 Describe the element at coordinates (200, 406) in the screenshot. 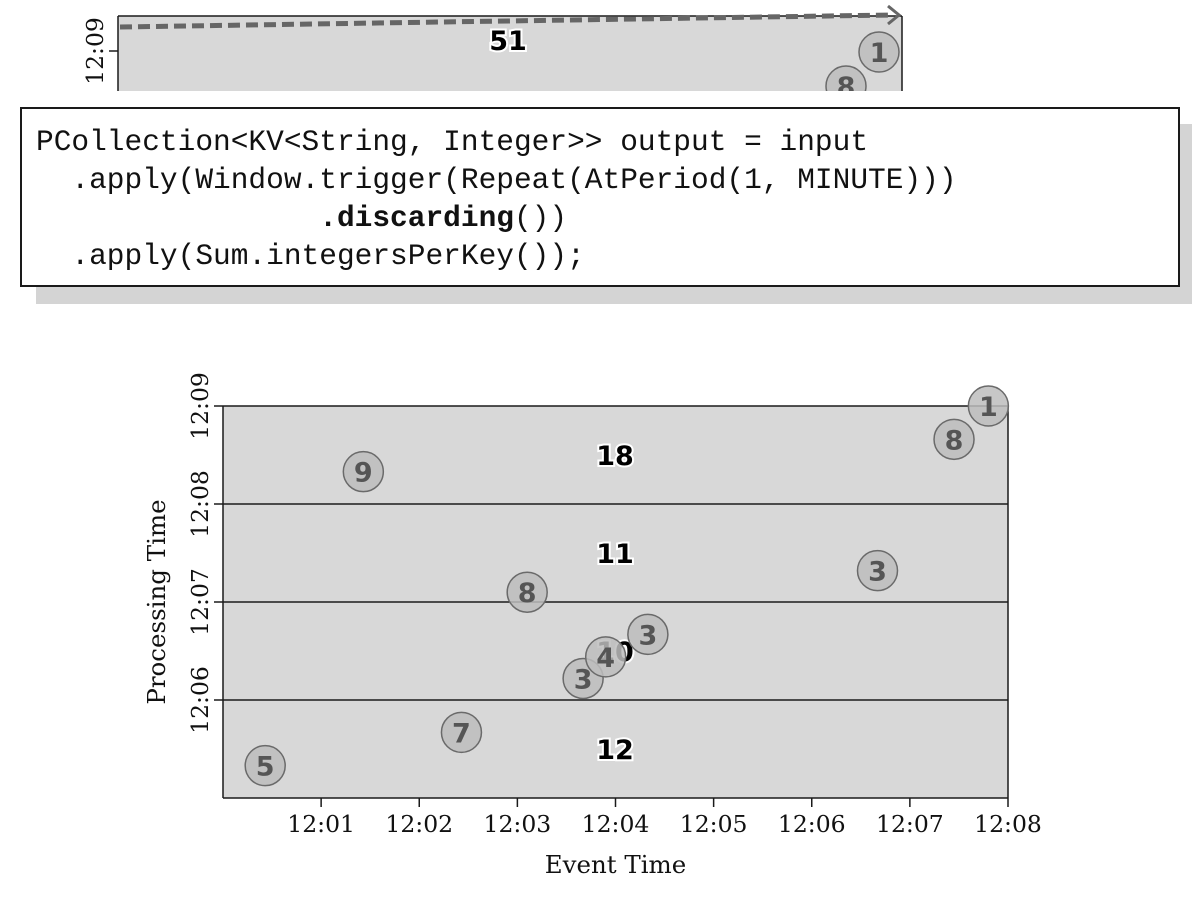

I see `y-tick-label: 12:09` at that location.